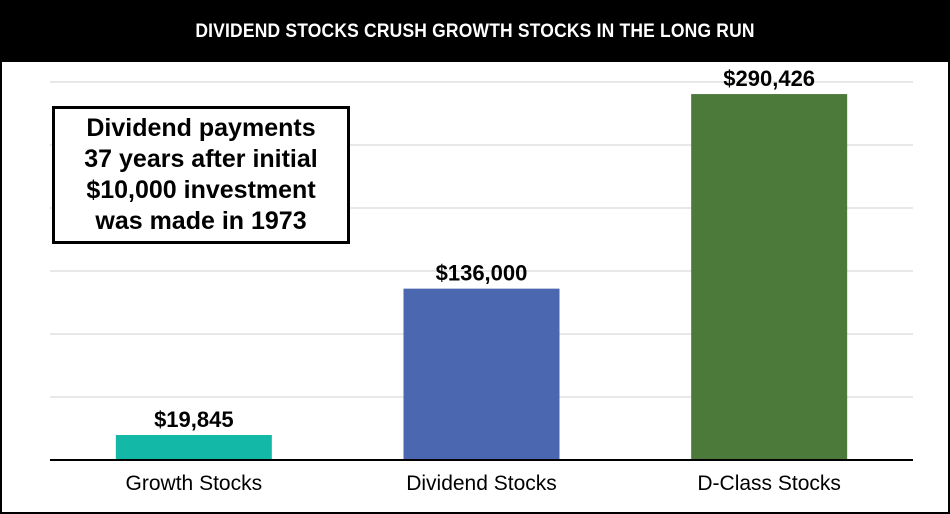 The image size is (950, 514). Describe the element at coordinates (481, 374) in the screenshot. I see `bar-dividend-stocks` at that location.